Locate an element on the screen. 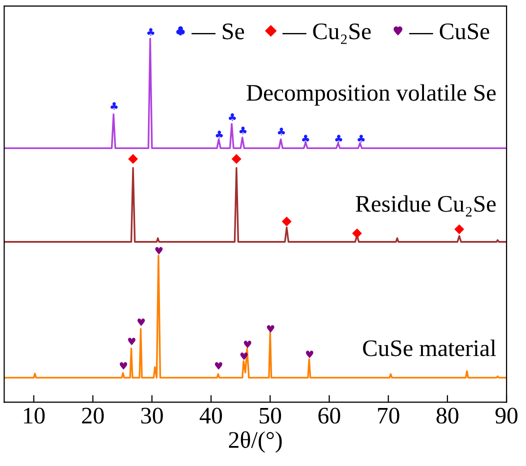 The height and width of the screenshot is (466, 526). x-tick-label: 40 is located at coordinates (211, 416).